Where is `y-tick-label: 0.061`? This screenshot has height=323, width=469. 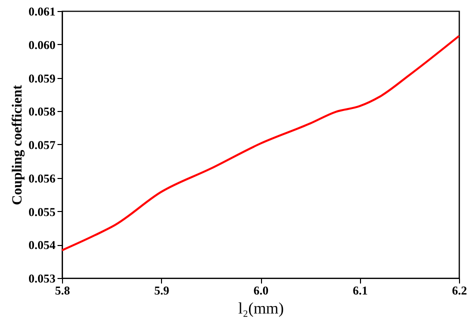
y-tick-label: 0.061 is located at coordinates (42, 11).